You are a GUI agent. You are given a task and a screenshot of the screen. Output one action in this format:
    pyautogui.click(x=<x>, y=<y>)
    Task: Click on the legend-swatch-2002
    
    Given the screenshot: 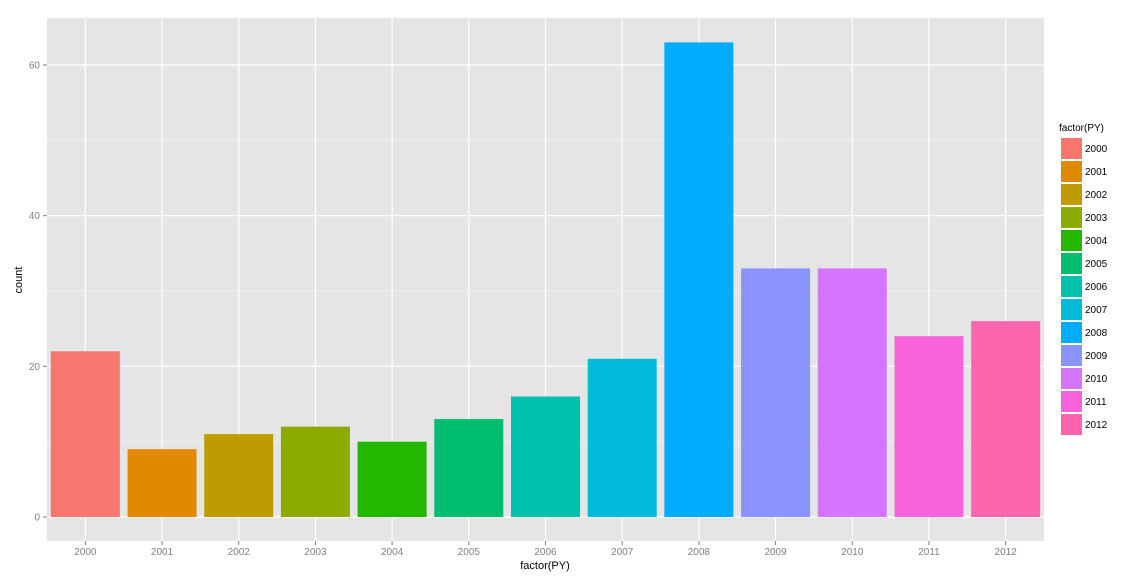 What is the action you would take?
    pyautogui.click(x=1071, y=194)
    